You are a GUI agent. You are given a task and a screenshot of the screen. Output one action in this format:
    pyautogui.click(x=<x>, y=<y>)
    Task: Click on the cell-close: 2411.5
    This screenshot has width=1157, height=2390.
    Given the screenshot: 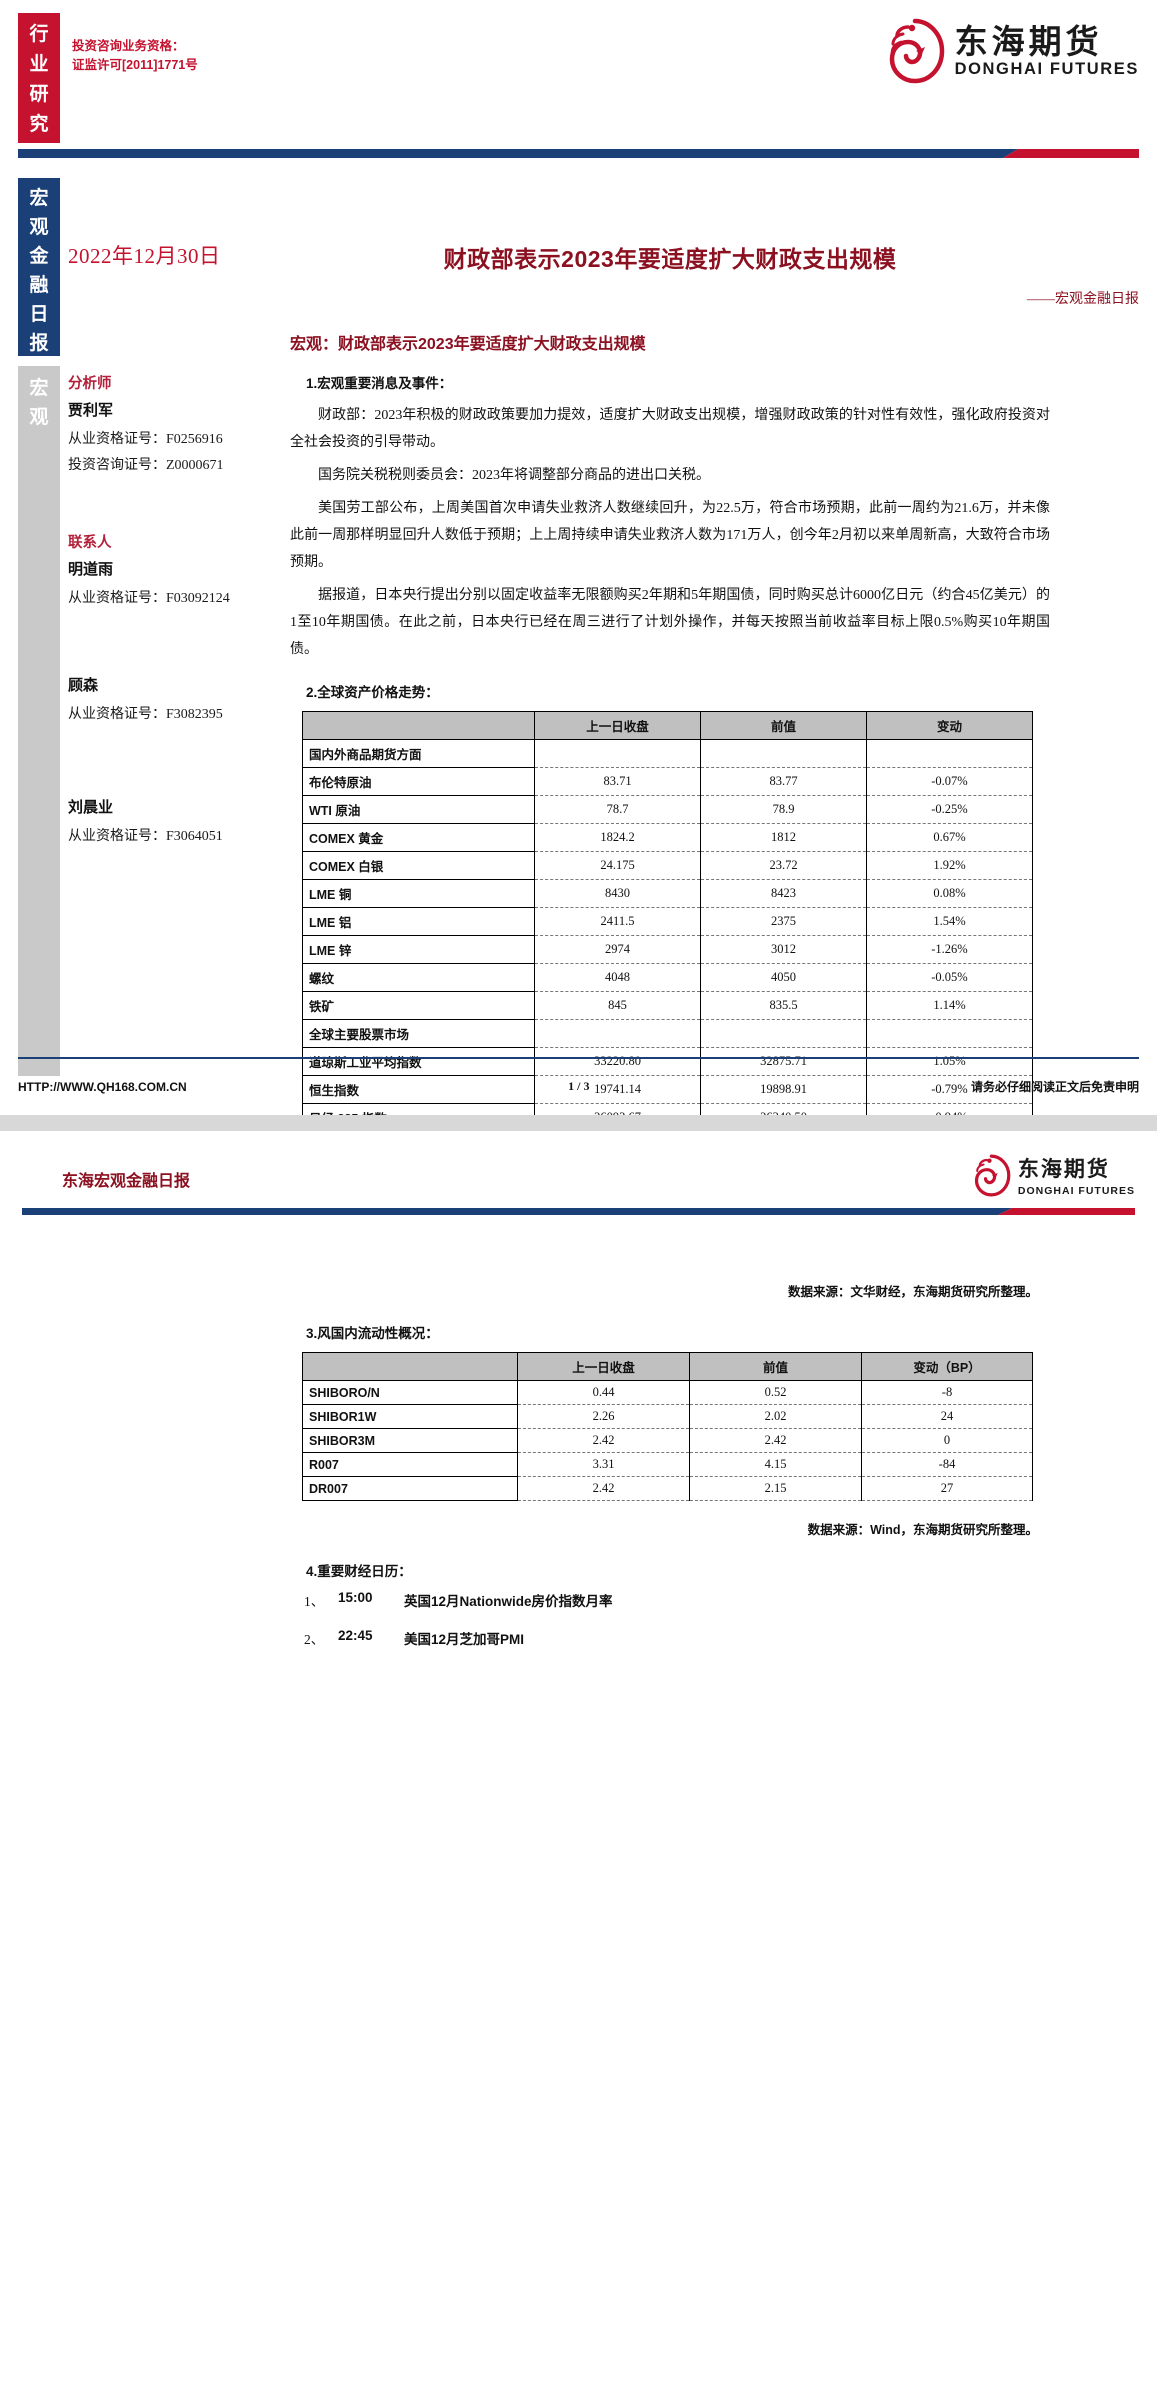 What is the action you would take?
    pyautogui.click(x=617, y=921)
    